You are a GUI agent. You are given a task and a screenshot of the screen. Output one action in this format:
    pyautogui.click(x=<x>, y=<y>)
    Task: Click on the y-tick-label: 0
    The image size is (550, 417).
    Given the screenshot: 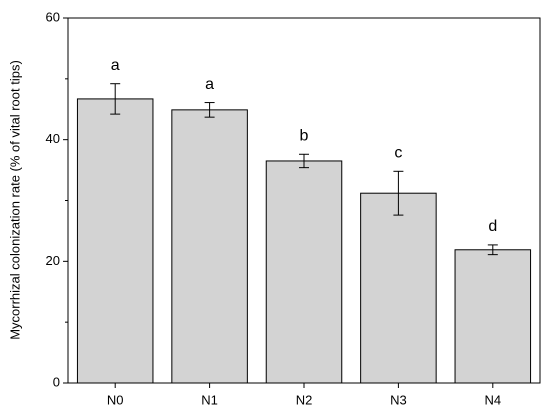 What is the action you would take?
    pyautogui.click(x=56, y=381)
    